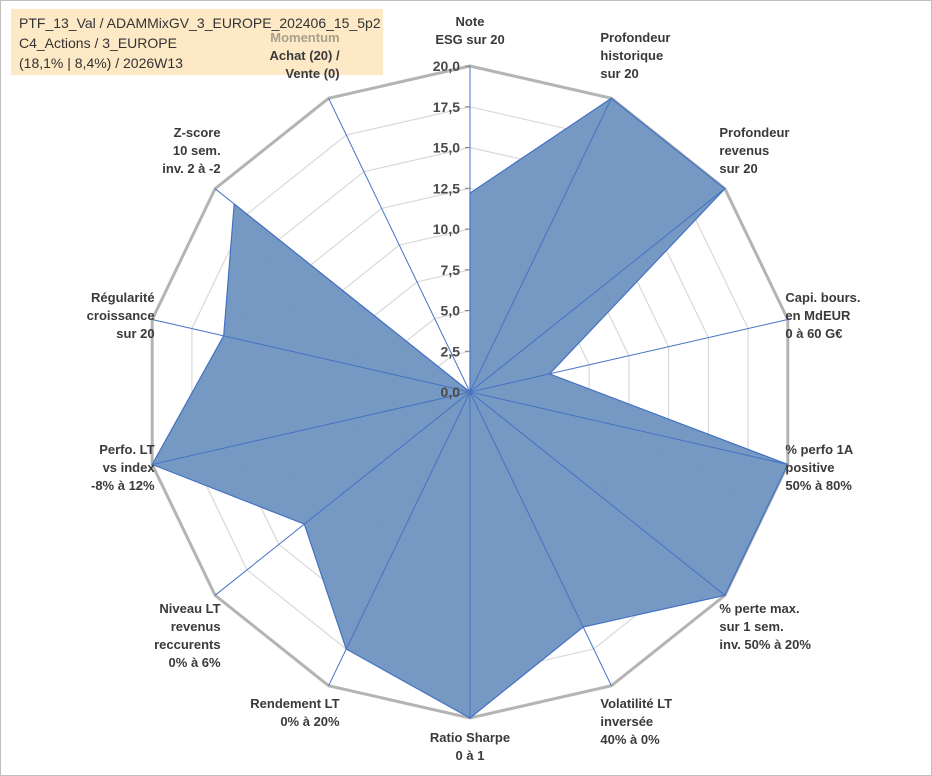 This screenshot has width=932, height=776. I want to click on axis-label-text: Rendement LT 0% à 20%, so click(295, 712).